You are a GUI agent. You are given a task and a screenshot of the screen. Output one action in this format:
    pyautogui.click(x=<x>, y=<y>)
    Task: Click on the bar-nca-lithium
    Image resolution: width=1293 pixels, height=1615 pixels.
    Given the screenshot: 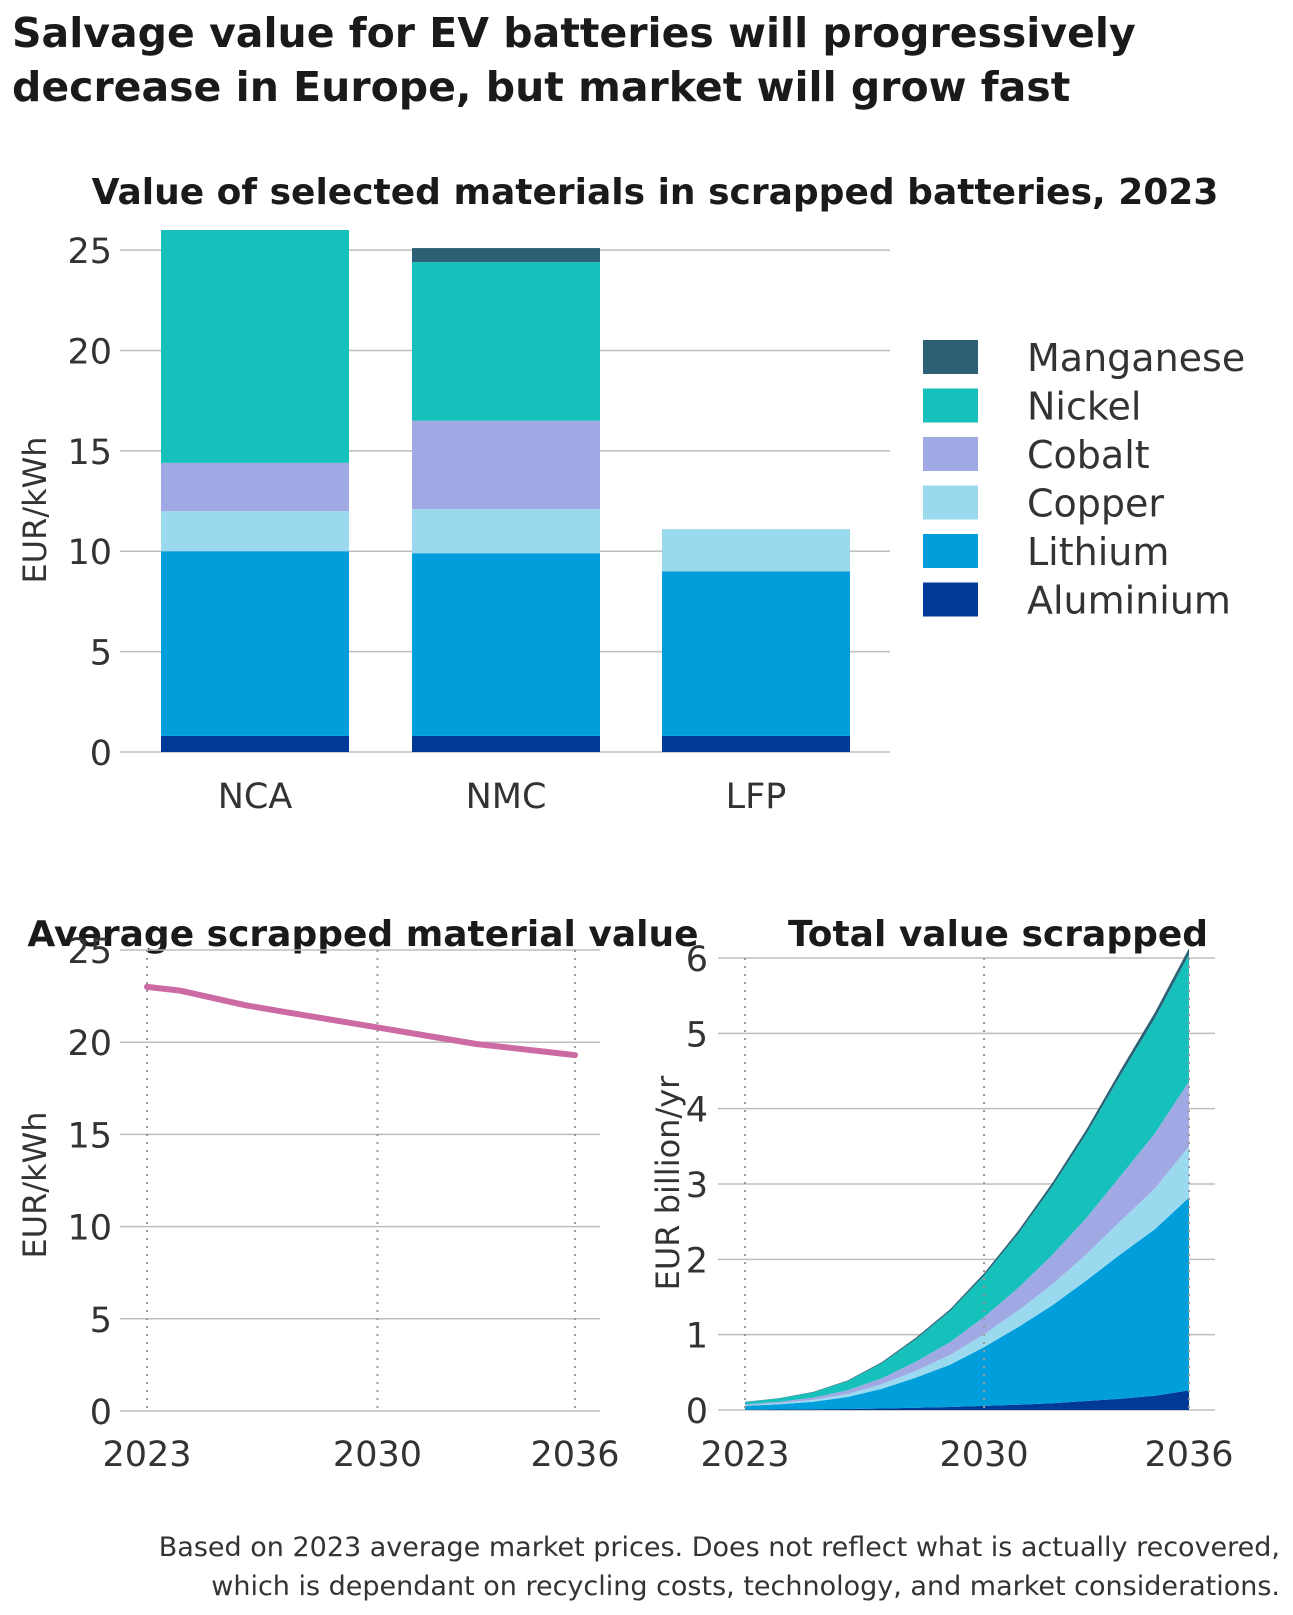 What is the action you would take?
    pyautogui.click(x=255, y=643)
    